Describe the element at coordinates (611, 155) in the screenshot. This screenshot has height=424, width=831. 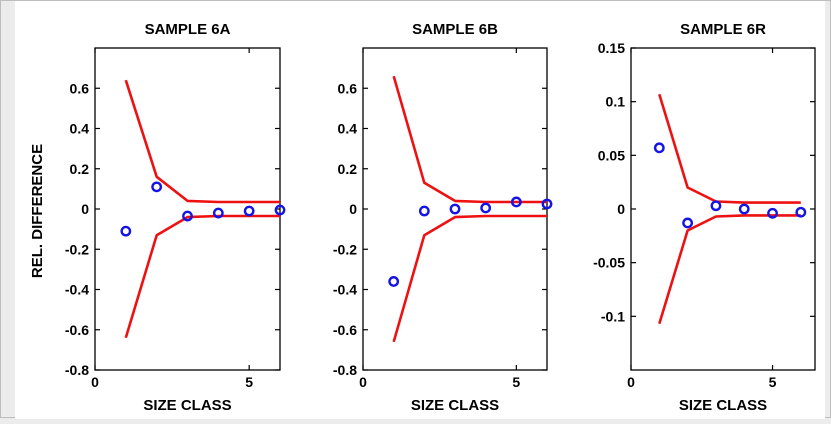
I see `y-tick-label: 0.05` at that location.